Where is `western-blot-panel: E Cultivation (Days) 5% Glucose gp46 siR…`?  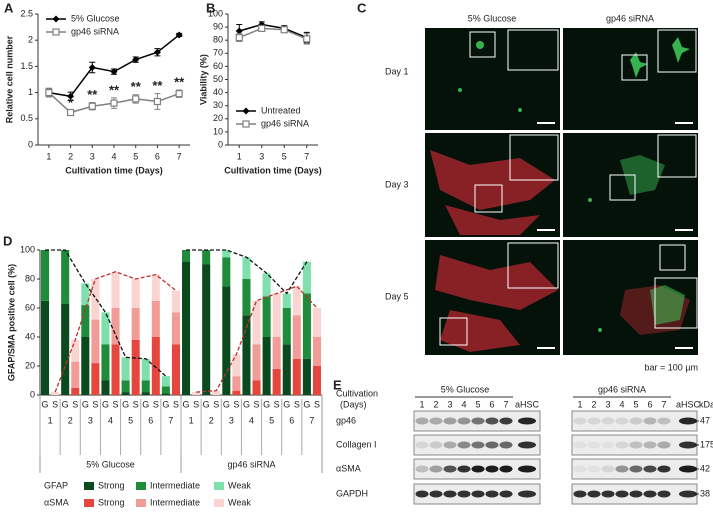
western-blot-panel: E Cultivation (Days) 5% Glucose gp46 siR… is located at coordinates (523, 441).